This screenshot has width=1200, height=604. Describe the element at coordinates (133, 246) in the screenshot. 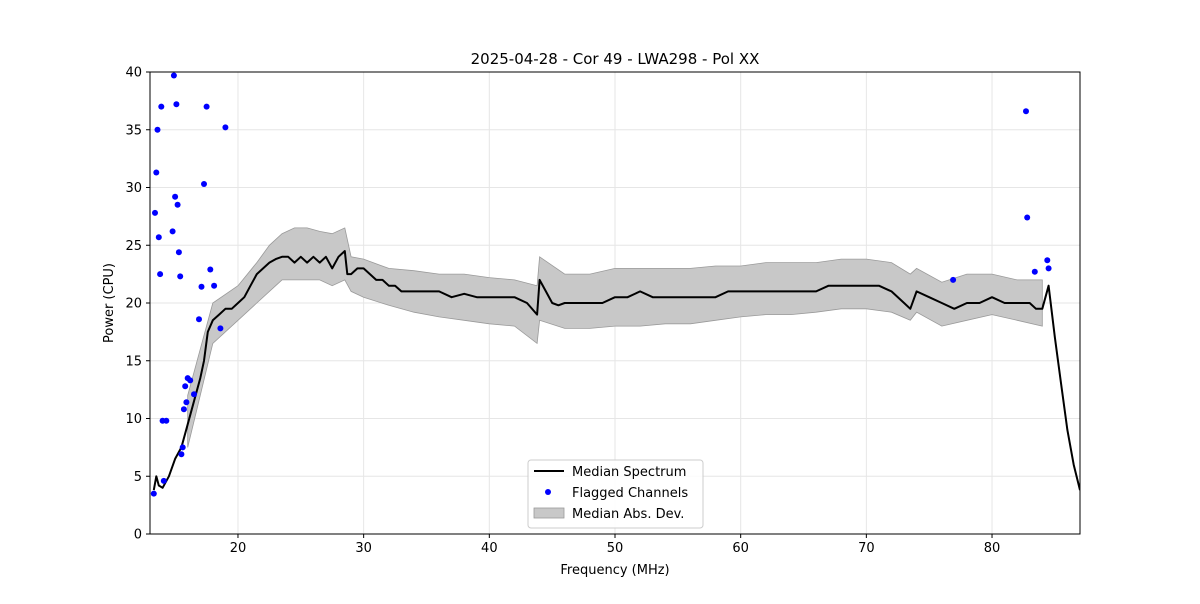

I see `y-tick-label: 25` at that location.